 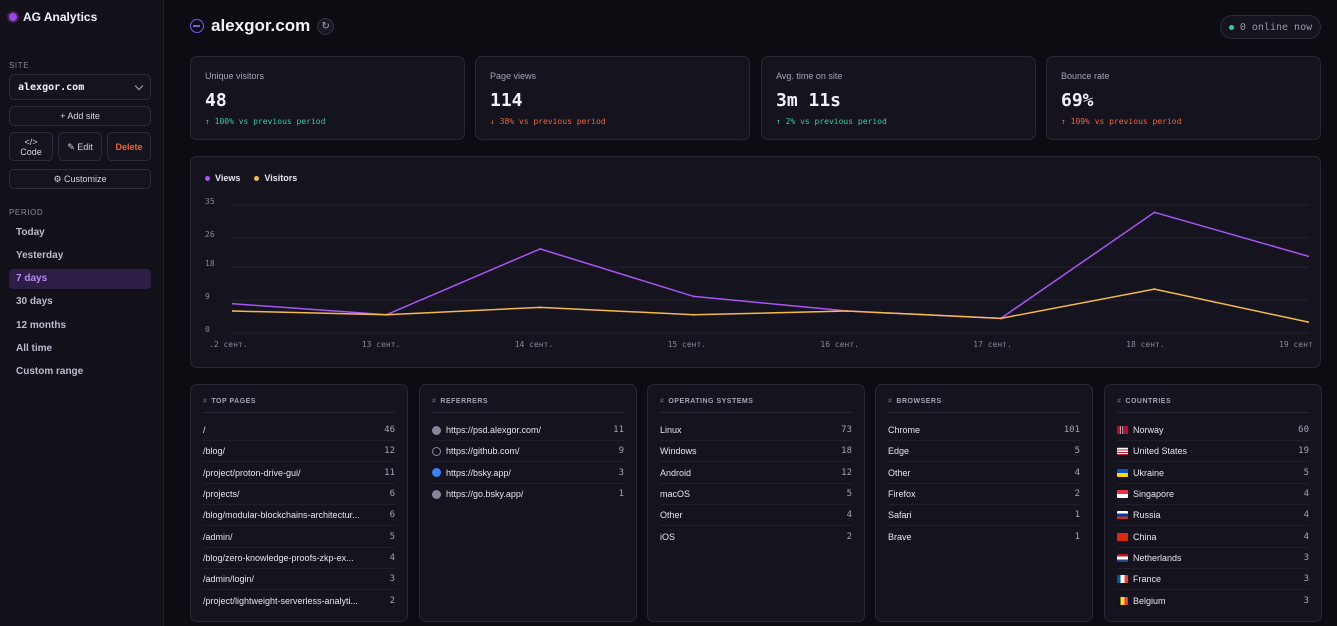 What do you see at coordinates (1303, 451) in the screenshot?
I see `list-item-count: 19` at bounding box center [1303, 451].